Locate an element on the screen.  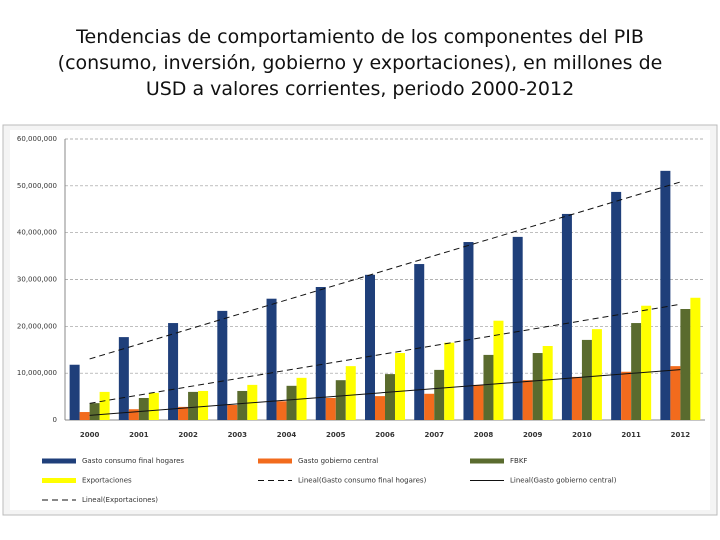
y-tick-label: 0 is located at coordinates (55, 420).